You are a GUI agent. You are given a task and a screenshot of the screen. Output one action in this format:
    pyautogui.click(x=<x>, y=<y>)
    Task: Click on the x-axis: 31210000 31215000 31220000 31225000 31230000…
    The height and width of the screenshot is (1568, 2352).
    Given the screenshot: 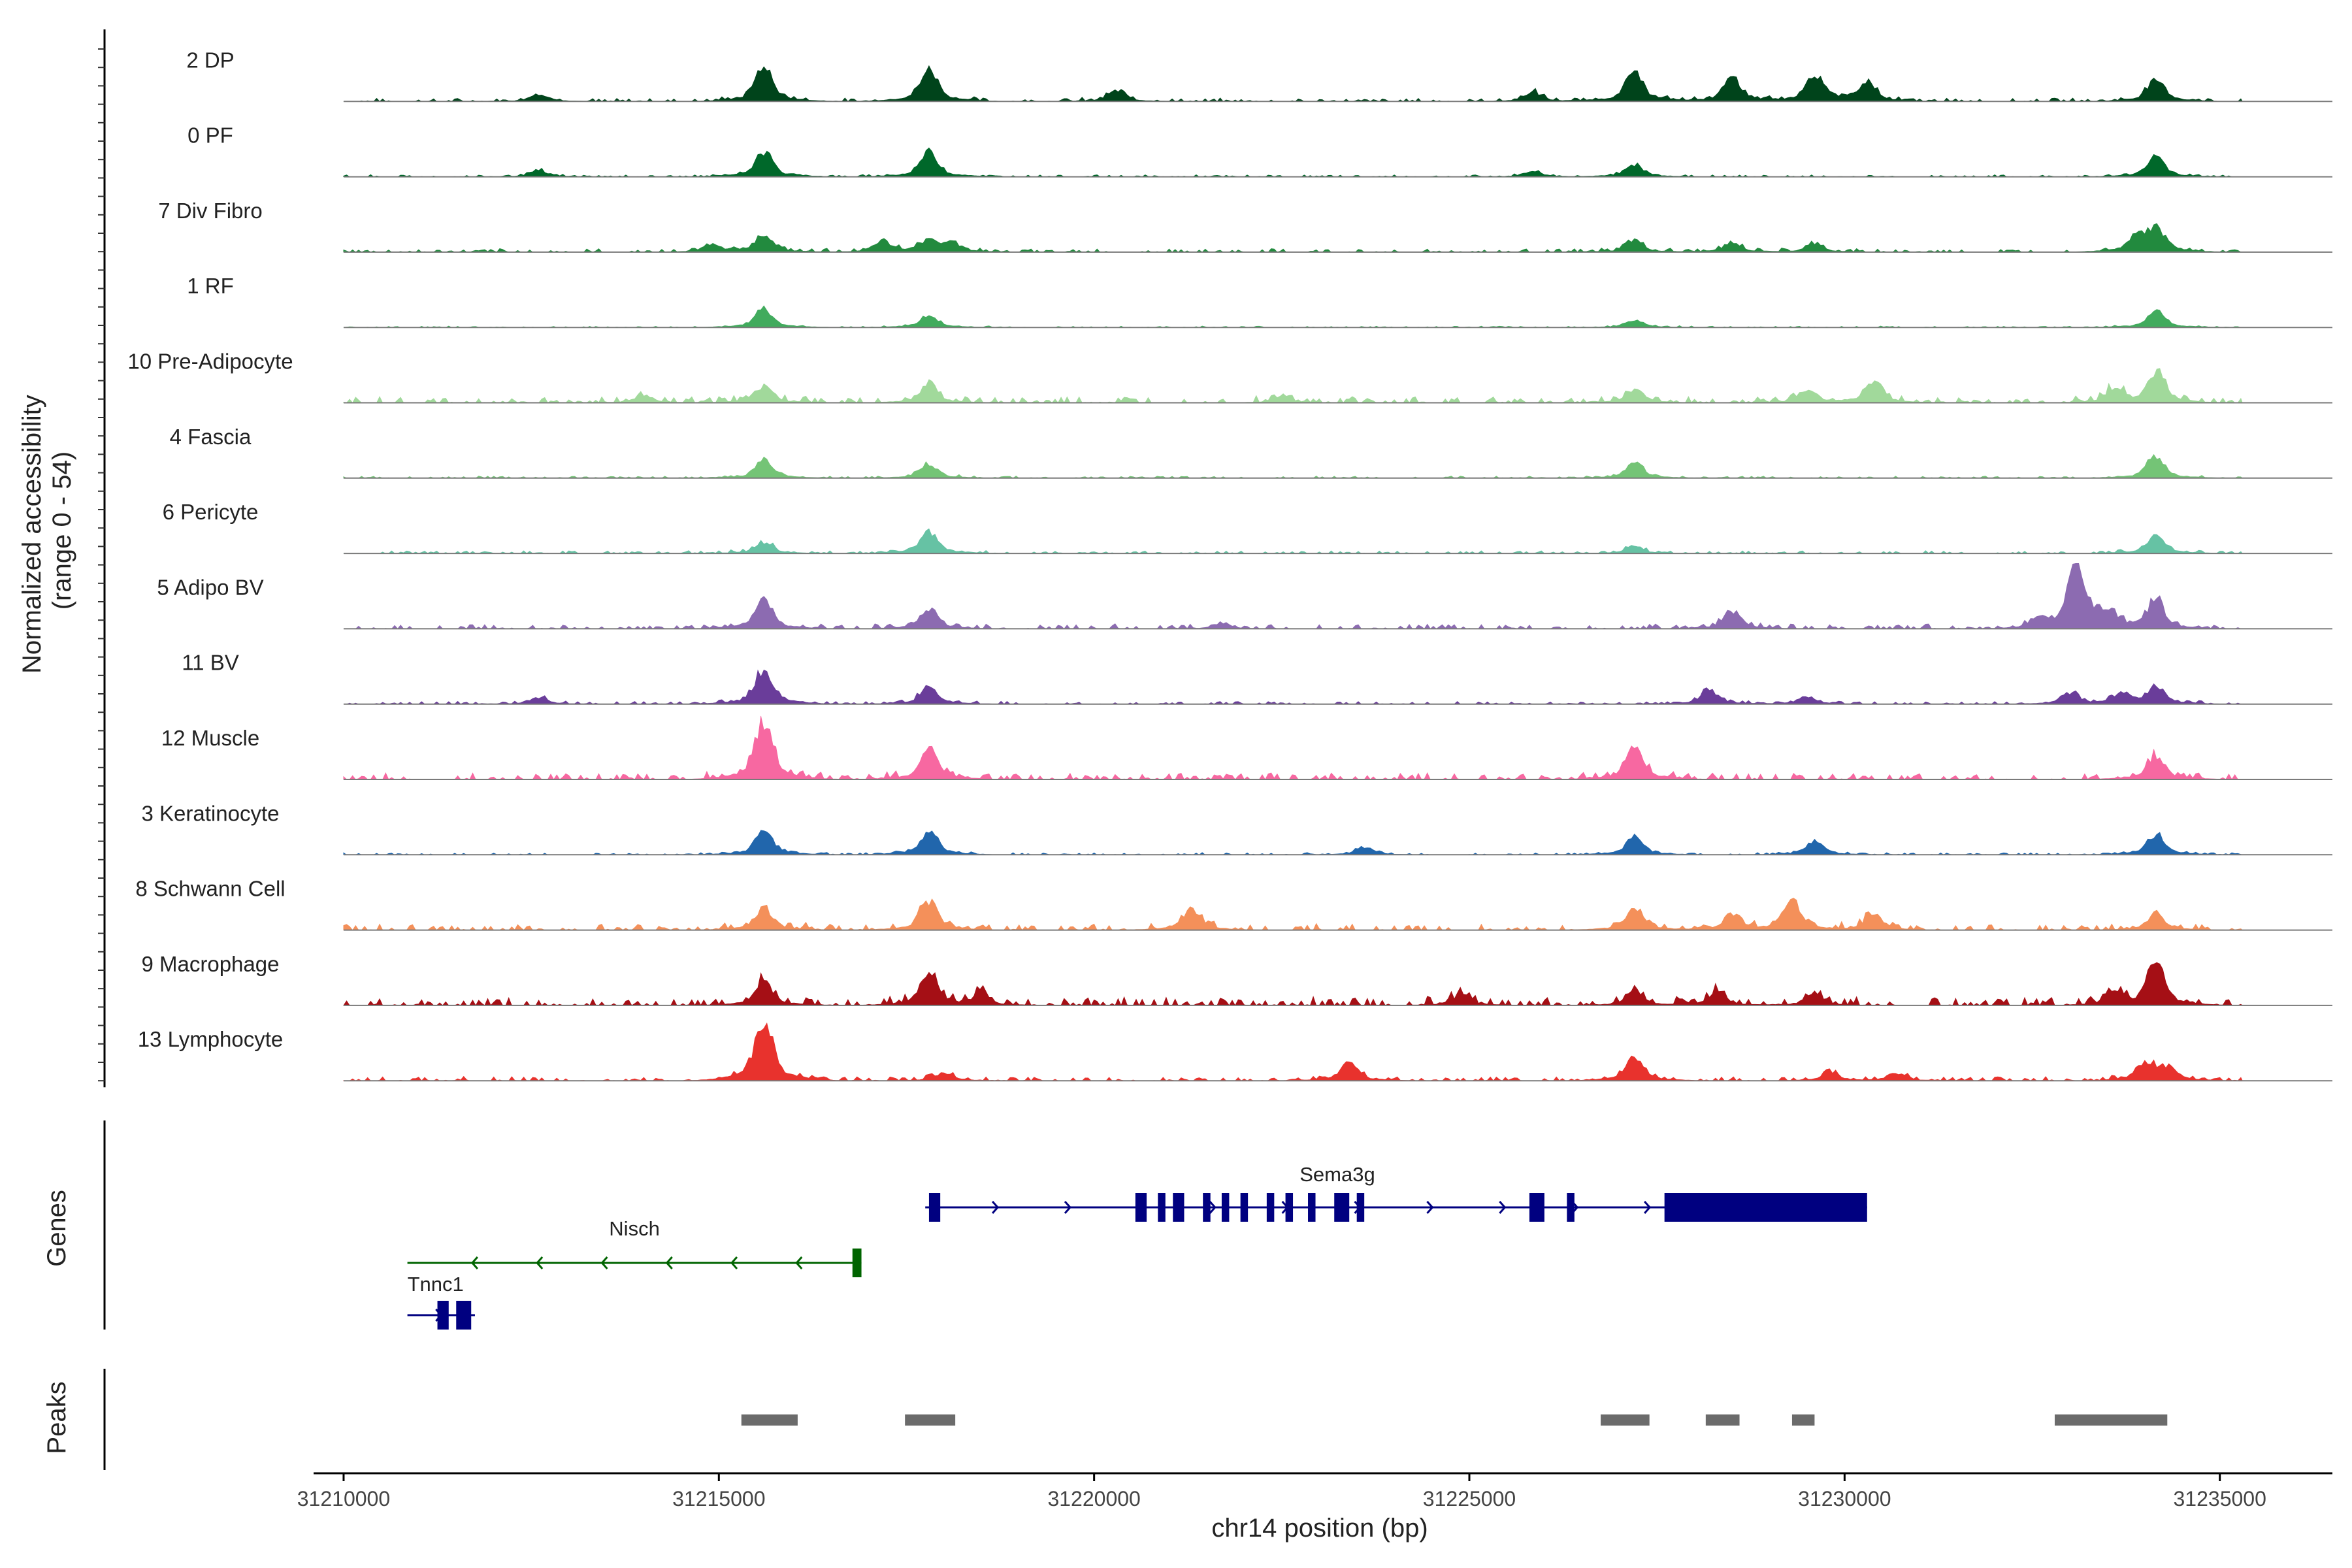 What is the action you would take?
    pyautogui.click(x=1314, y=1491)
    